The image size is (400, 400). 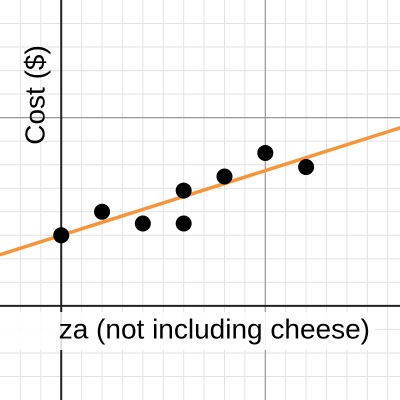 I want to click on label-backdrop, so click(x=187, y=331).